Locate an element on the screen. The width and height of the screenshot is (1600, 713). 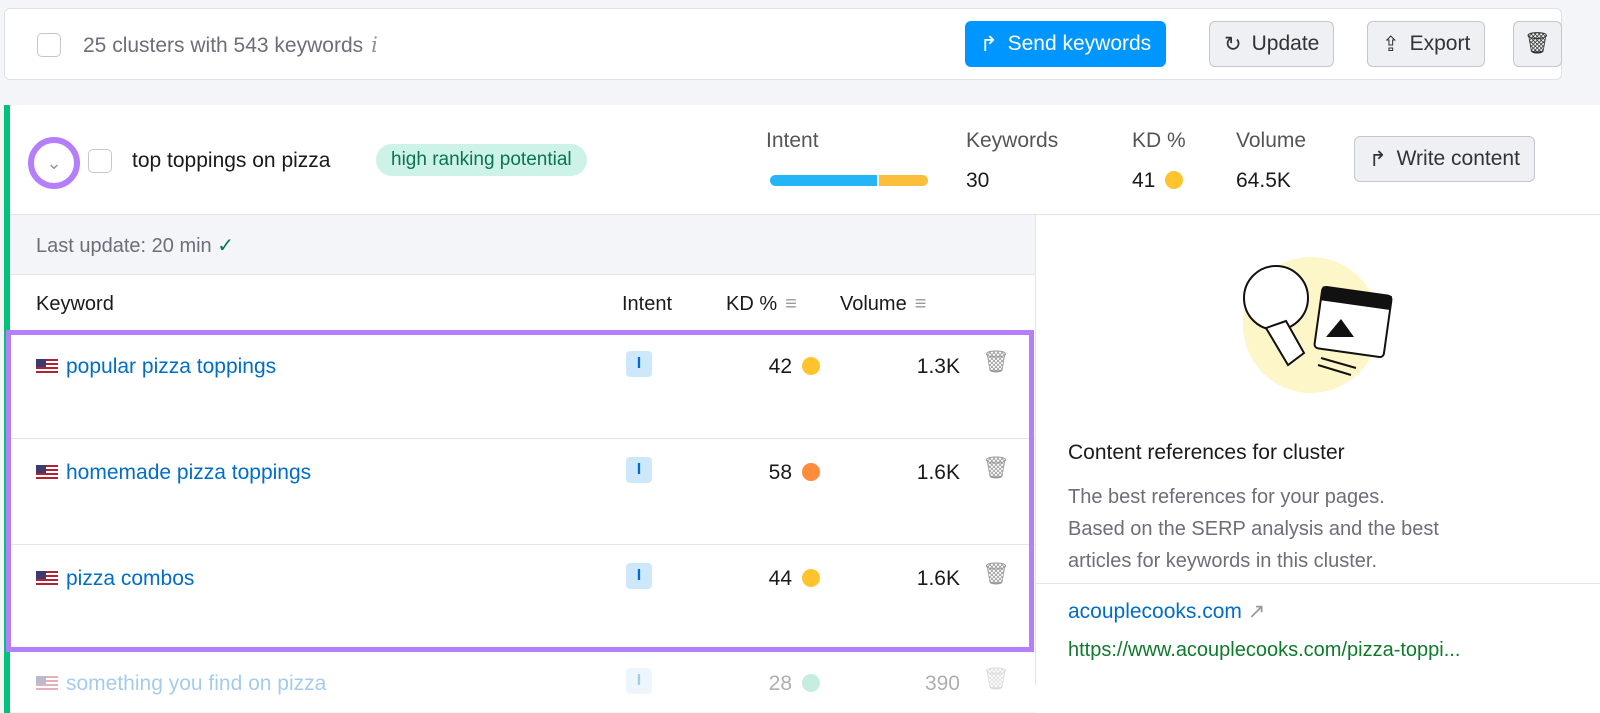
volume-value: 64.5K is located at coordinates (1263, 180).